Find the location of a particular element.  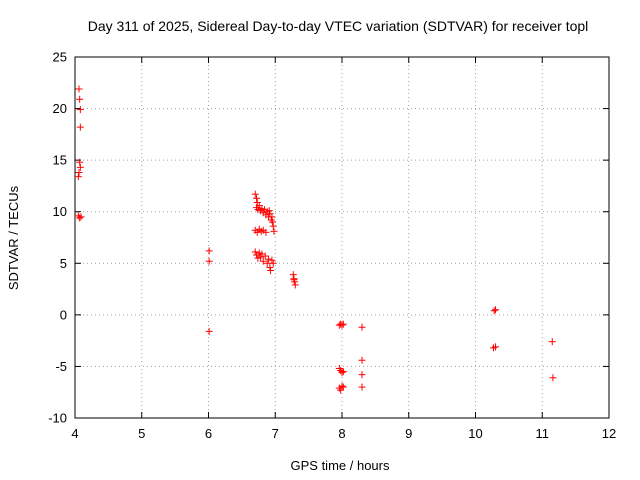

y-tick-label: 10 is located at coordinates (60, 211).